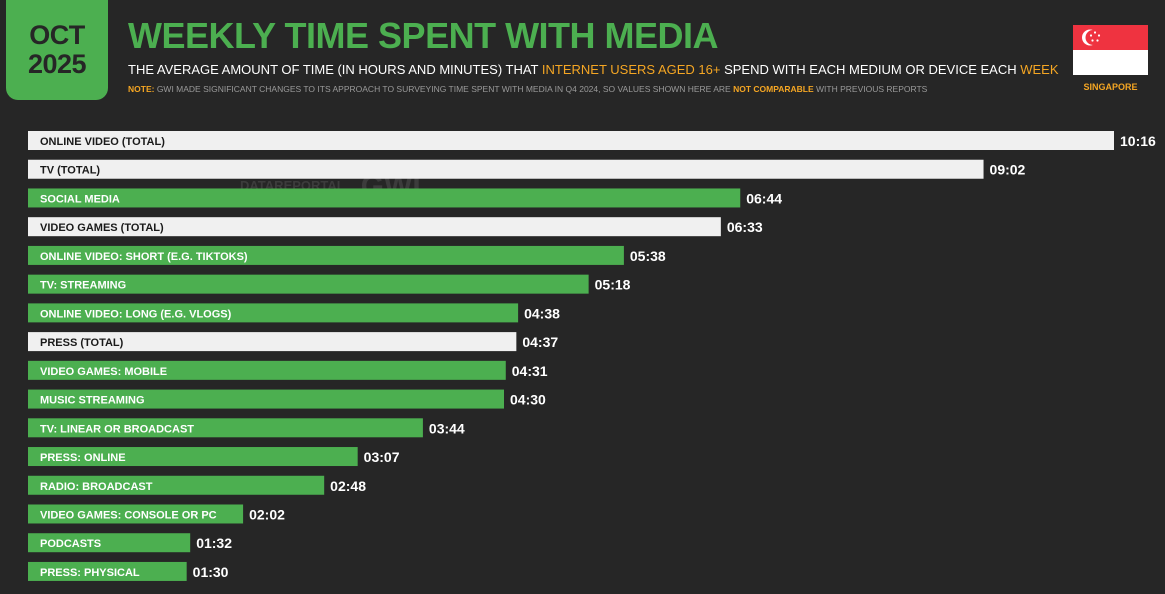 This screenshot has height=594, width=1165. I want to click on note-label: NOTE:, so click(141, 89).